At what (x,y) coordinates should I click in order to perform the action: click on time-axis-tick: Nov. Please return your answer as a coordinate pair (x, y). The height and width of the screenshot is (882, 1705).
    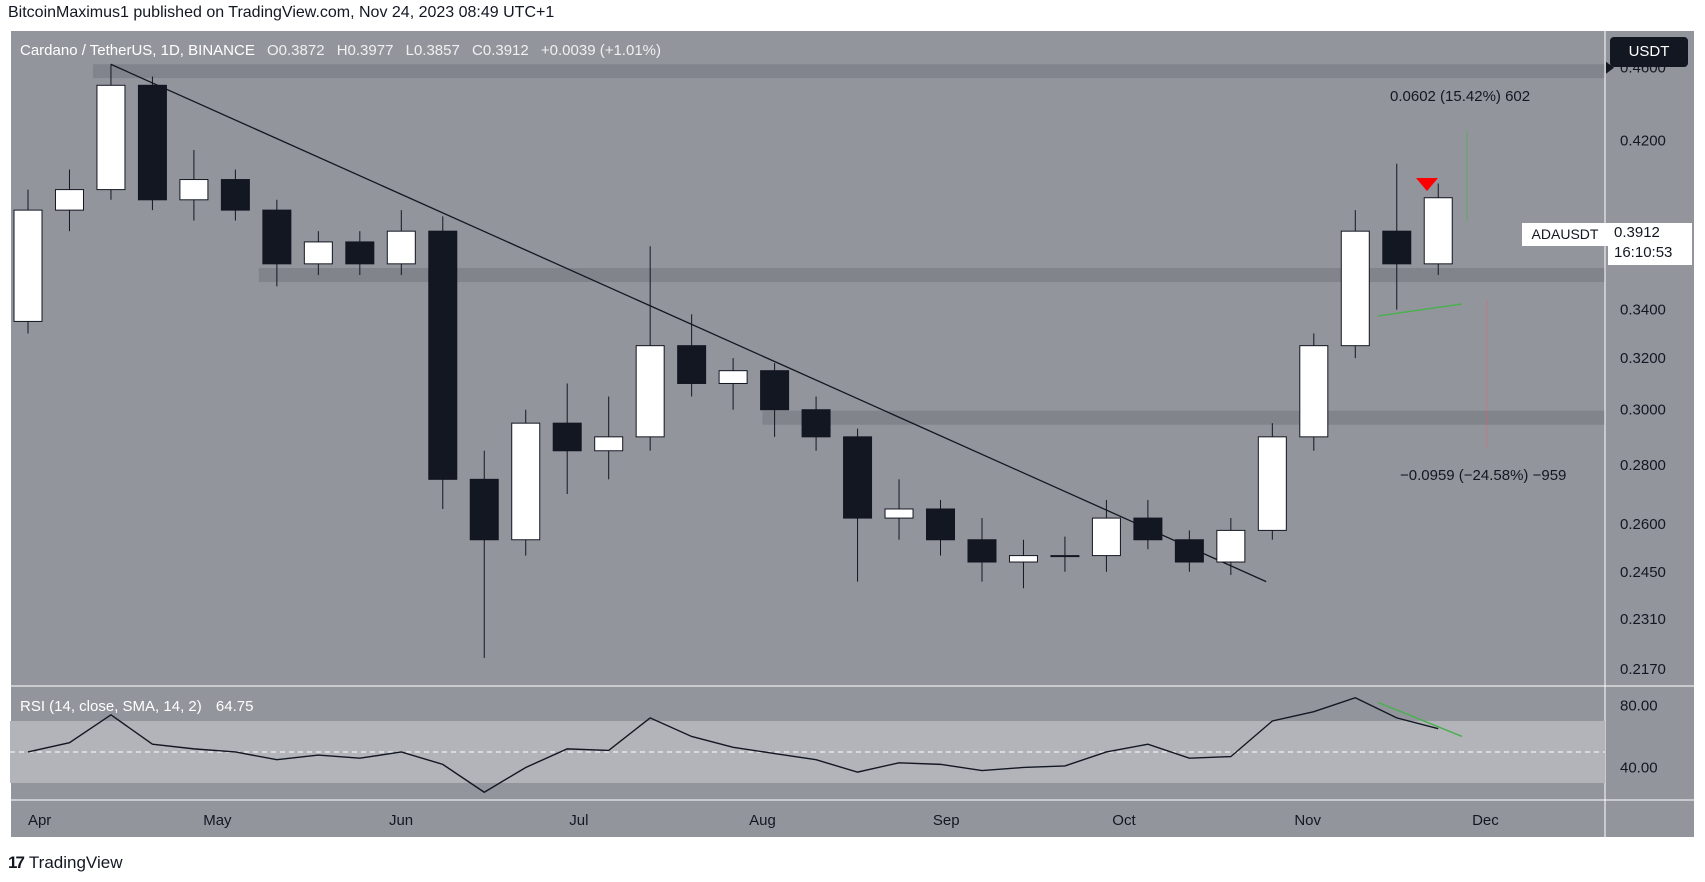
    Looking at the image, I should click on (1307, 820).